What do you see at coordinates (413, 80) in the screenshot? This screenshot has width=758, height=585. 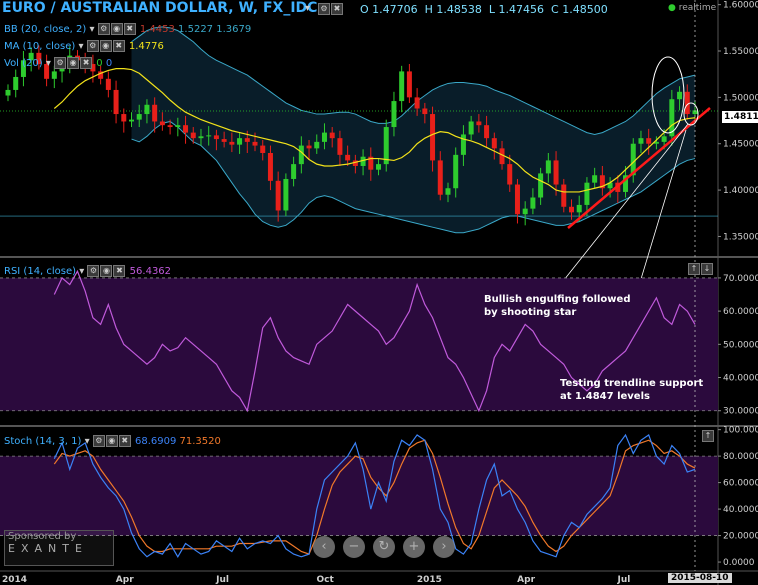 I see `bollinger-upper-line` at bounding box center [413, 80].